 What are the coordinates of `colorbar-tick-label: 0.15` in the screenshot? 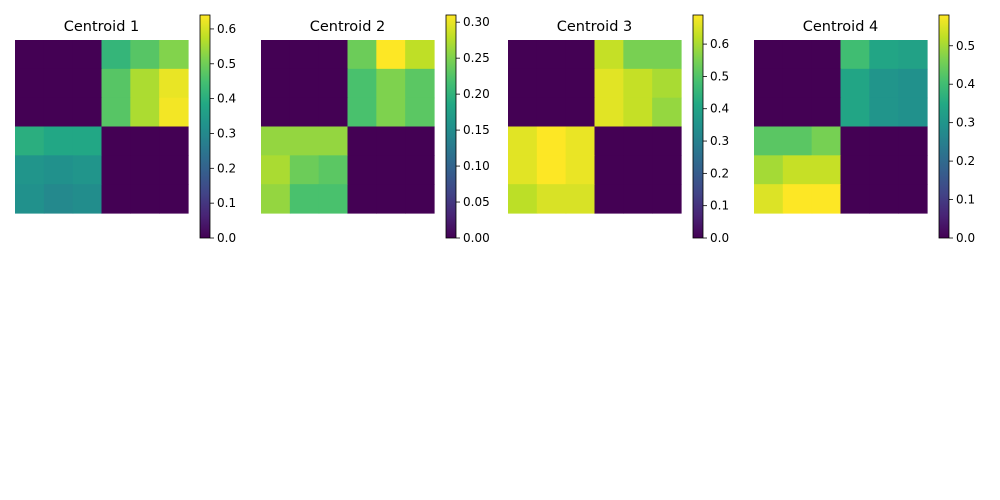 It's located at (476, 130).